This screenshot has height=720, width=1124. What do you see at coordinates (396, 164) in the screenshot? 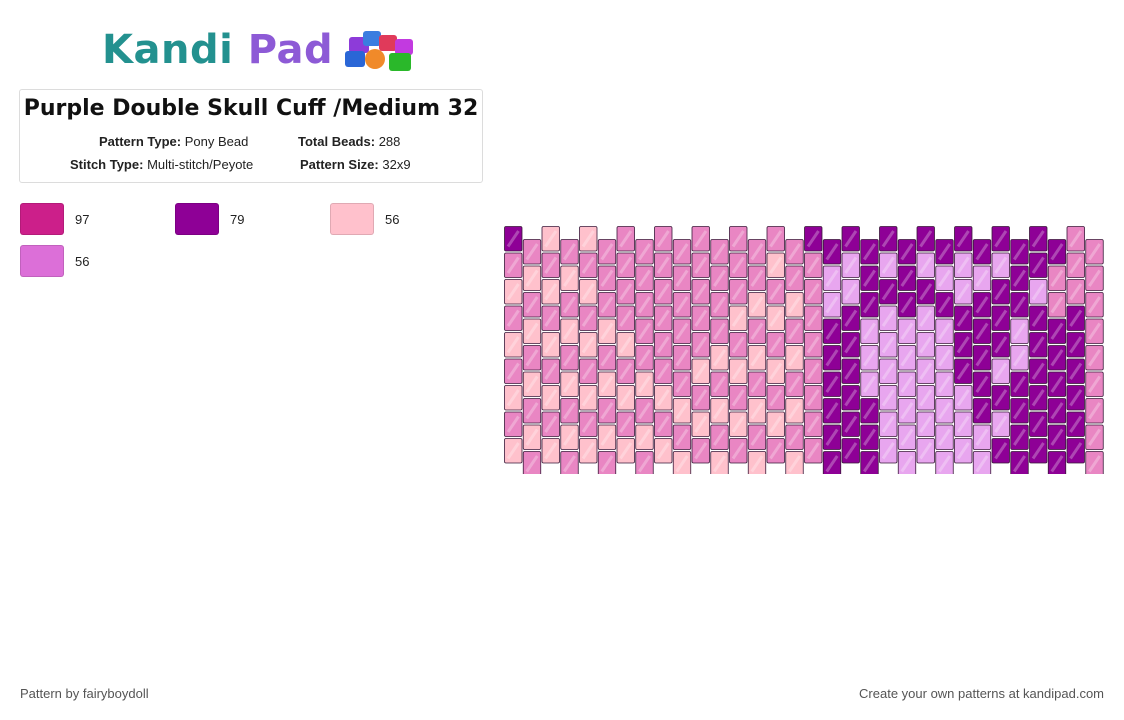
I see `pattern-size-value: 32x9` at bounding box center [396, 164].